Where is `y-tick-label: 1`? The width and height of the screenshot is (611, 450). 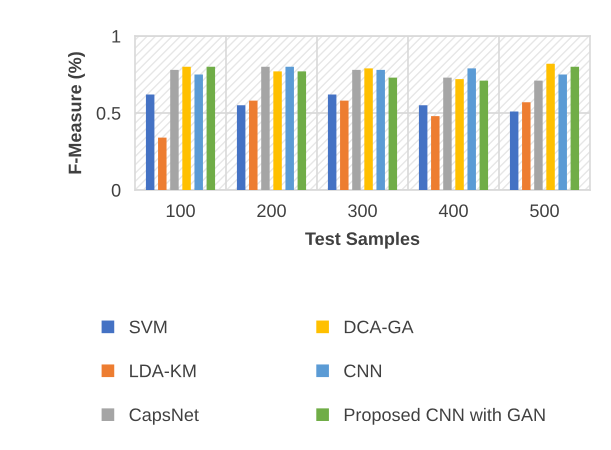 y-tick-label: 1 is located at coordinates (116, 36).